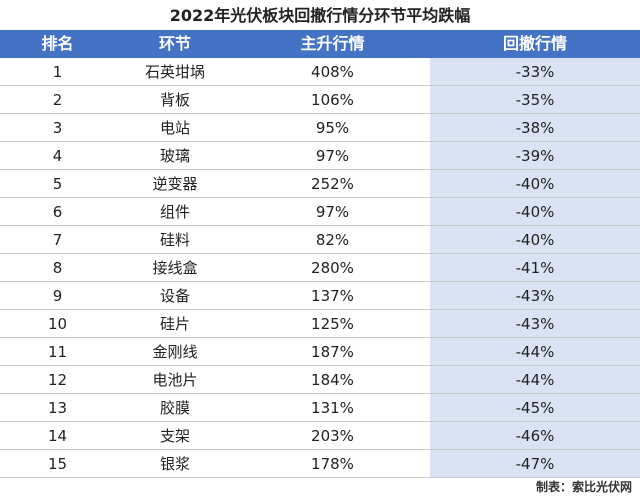  I want to click on table-cell: 184%, so click(332, 380).